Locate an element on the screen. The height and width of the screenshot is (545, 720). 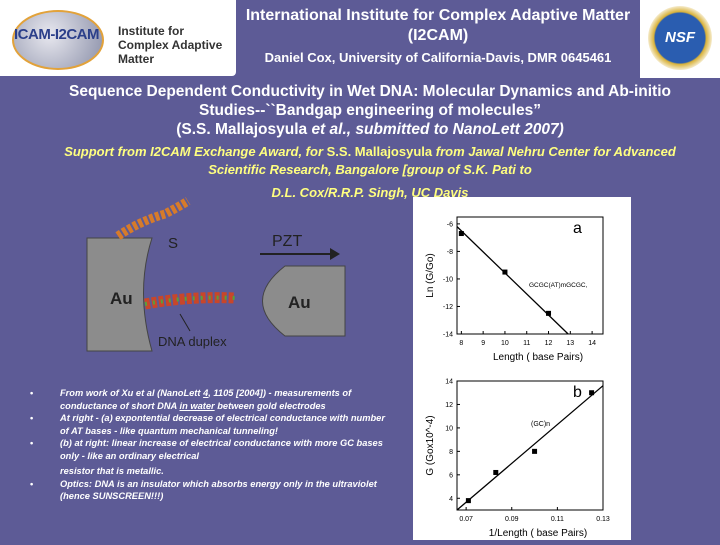
y-tick-label: 14 is located at coordinates (449, 382).